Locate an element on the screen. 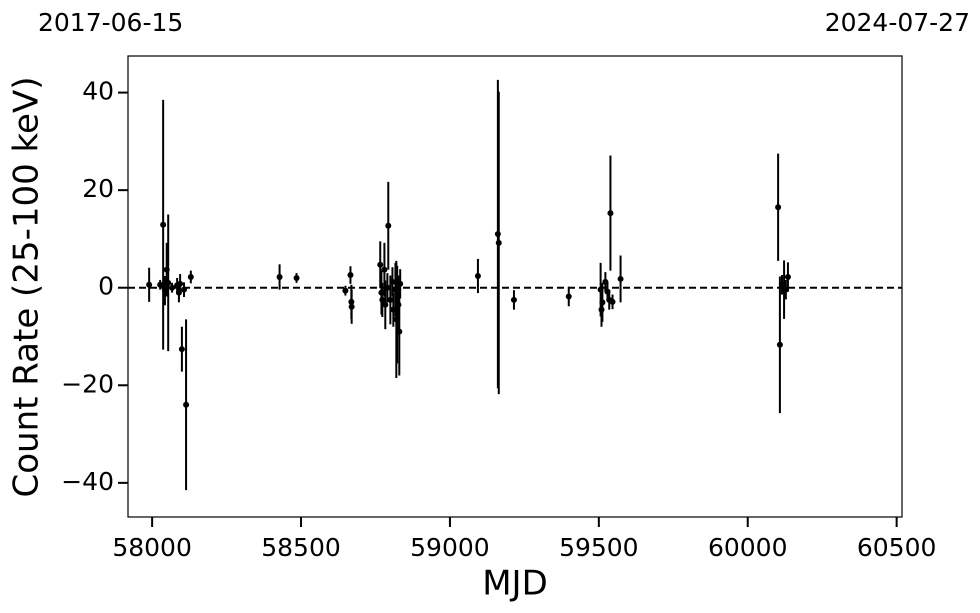 The image size is (980, 613). x-tick-label: 58000 is located at coordinates (152, 547).